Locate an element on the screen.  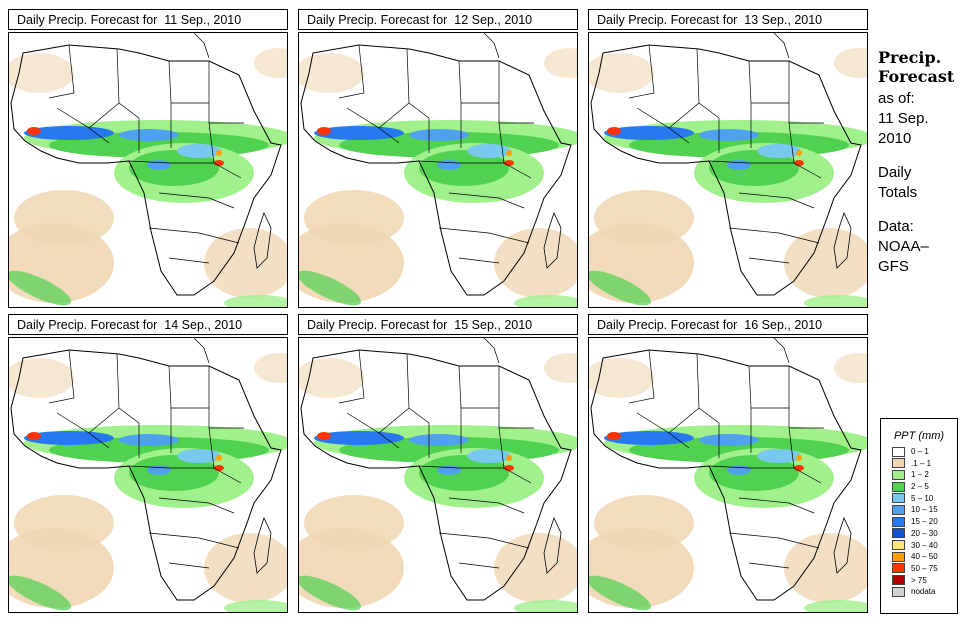
info-source-line2: GFS is located at coordinates (893, 266).